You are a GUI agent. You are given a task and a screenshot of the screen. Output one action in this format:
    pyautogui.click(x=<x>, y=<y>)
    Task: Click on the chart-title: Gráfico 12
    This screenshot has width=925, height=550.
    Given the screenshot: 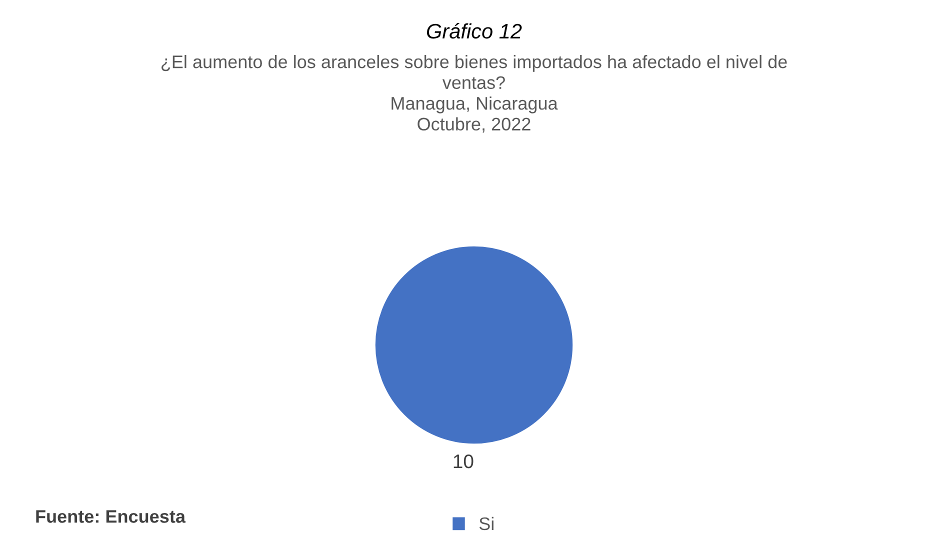 What is the action you would take?
    pyautogui.click(x=474, y=31)
    